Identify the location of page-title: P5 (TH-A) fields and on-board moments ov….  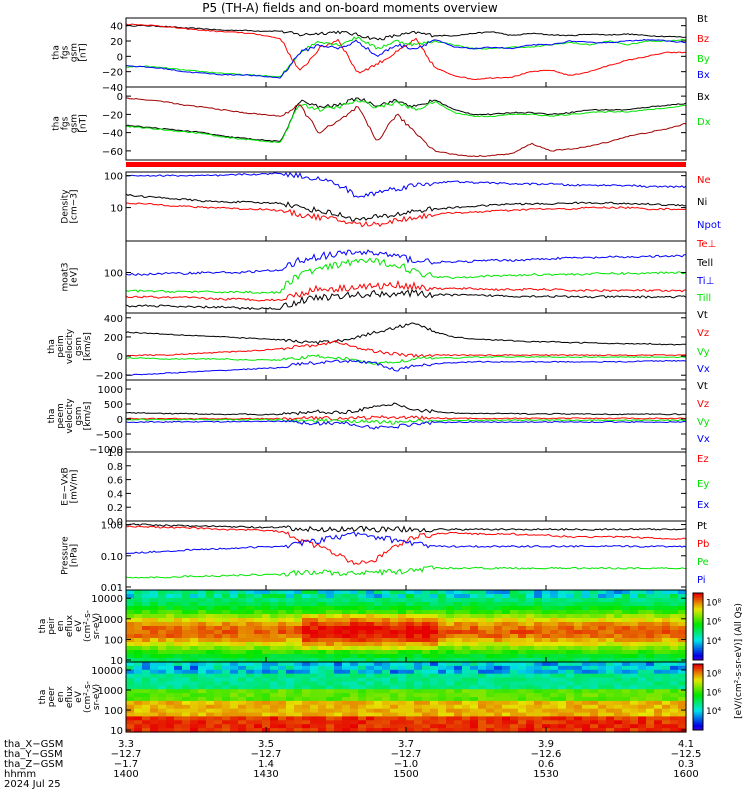
(350, 8).